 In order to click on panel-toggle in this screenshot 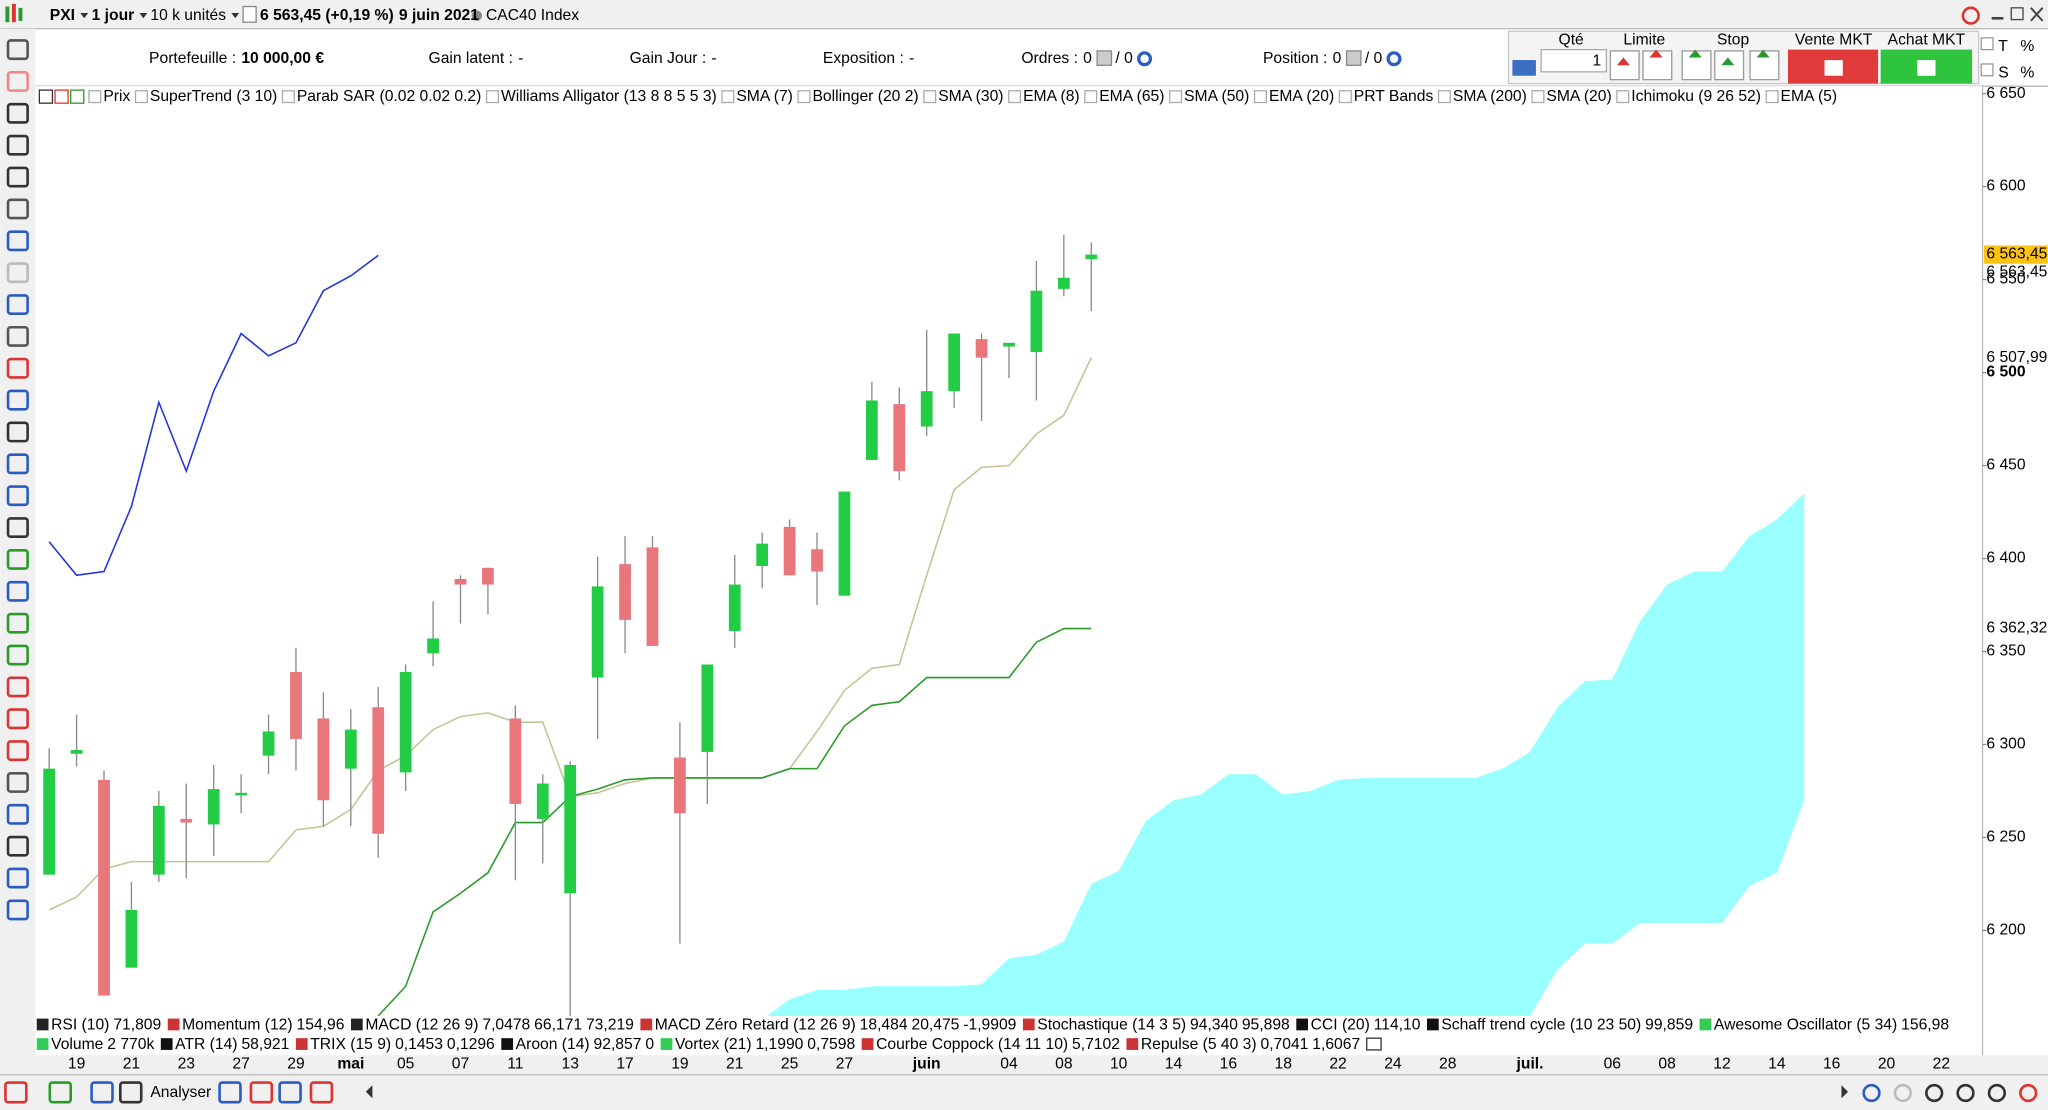, I will do `click(1374, 1044)`.